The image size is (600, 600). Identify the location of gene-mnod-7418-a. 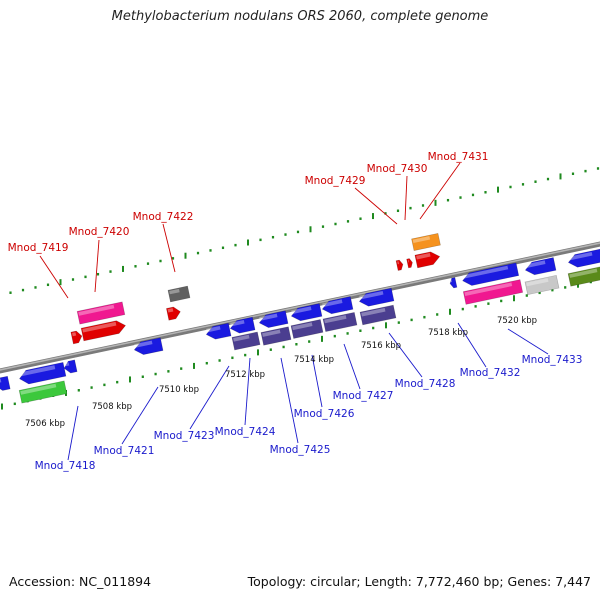
(43, 373).